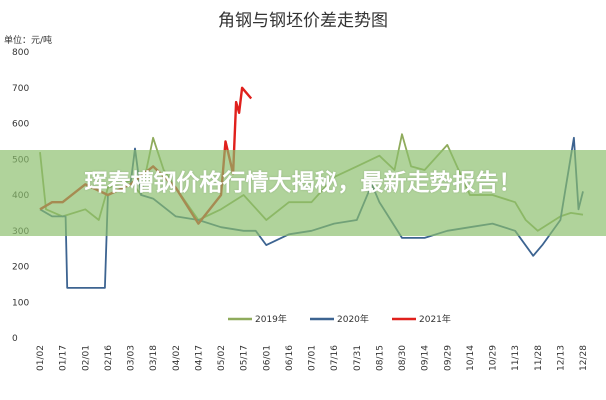 Image resolution: width=606 pixels, height=400 pixels. Describe the element at coordinates (303, 183) in the screenshot. I see `headline-text: 珲春槽钢价格行情大揭秘，最新走势报告！` at that location.